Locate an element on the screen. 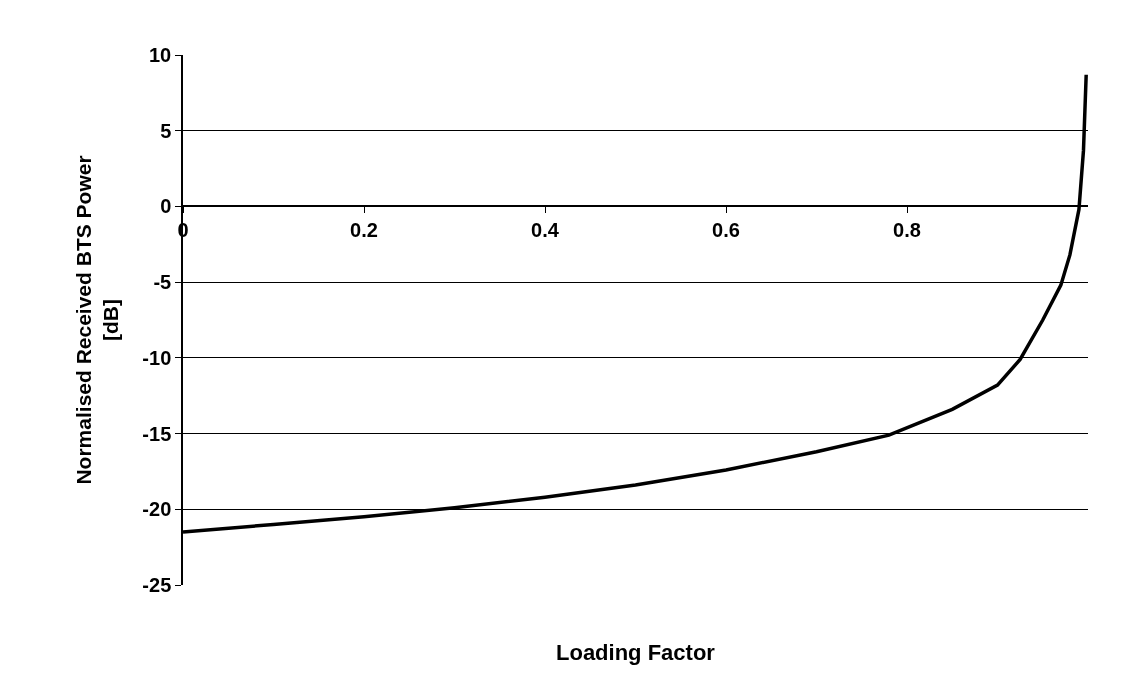 This screenshot has width=1121, height=682. x-tick-label: 0.2 is located at coordinates (364, 230).